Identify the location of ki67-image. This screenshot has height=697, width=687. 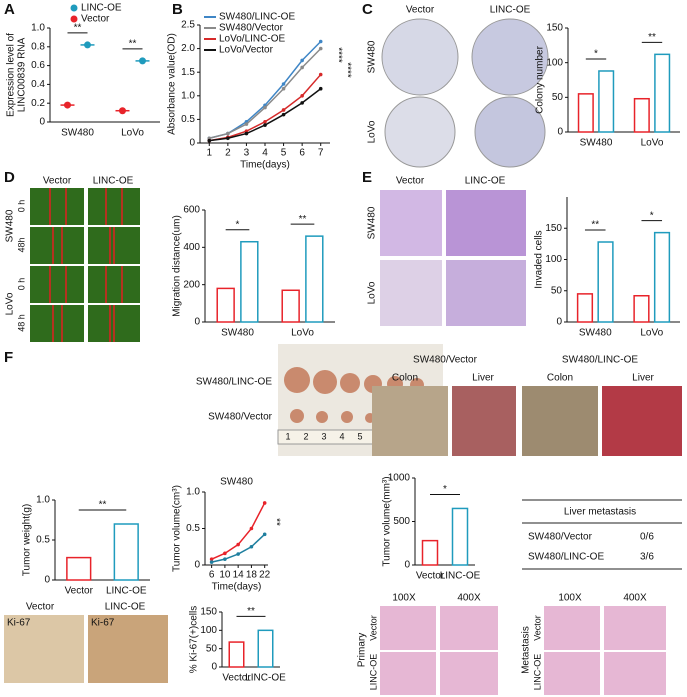
(128, 649).